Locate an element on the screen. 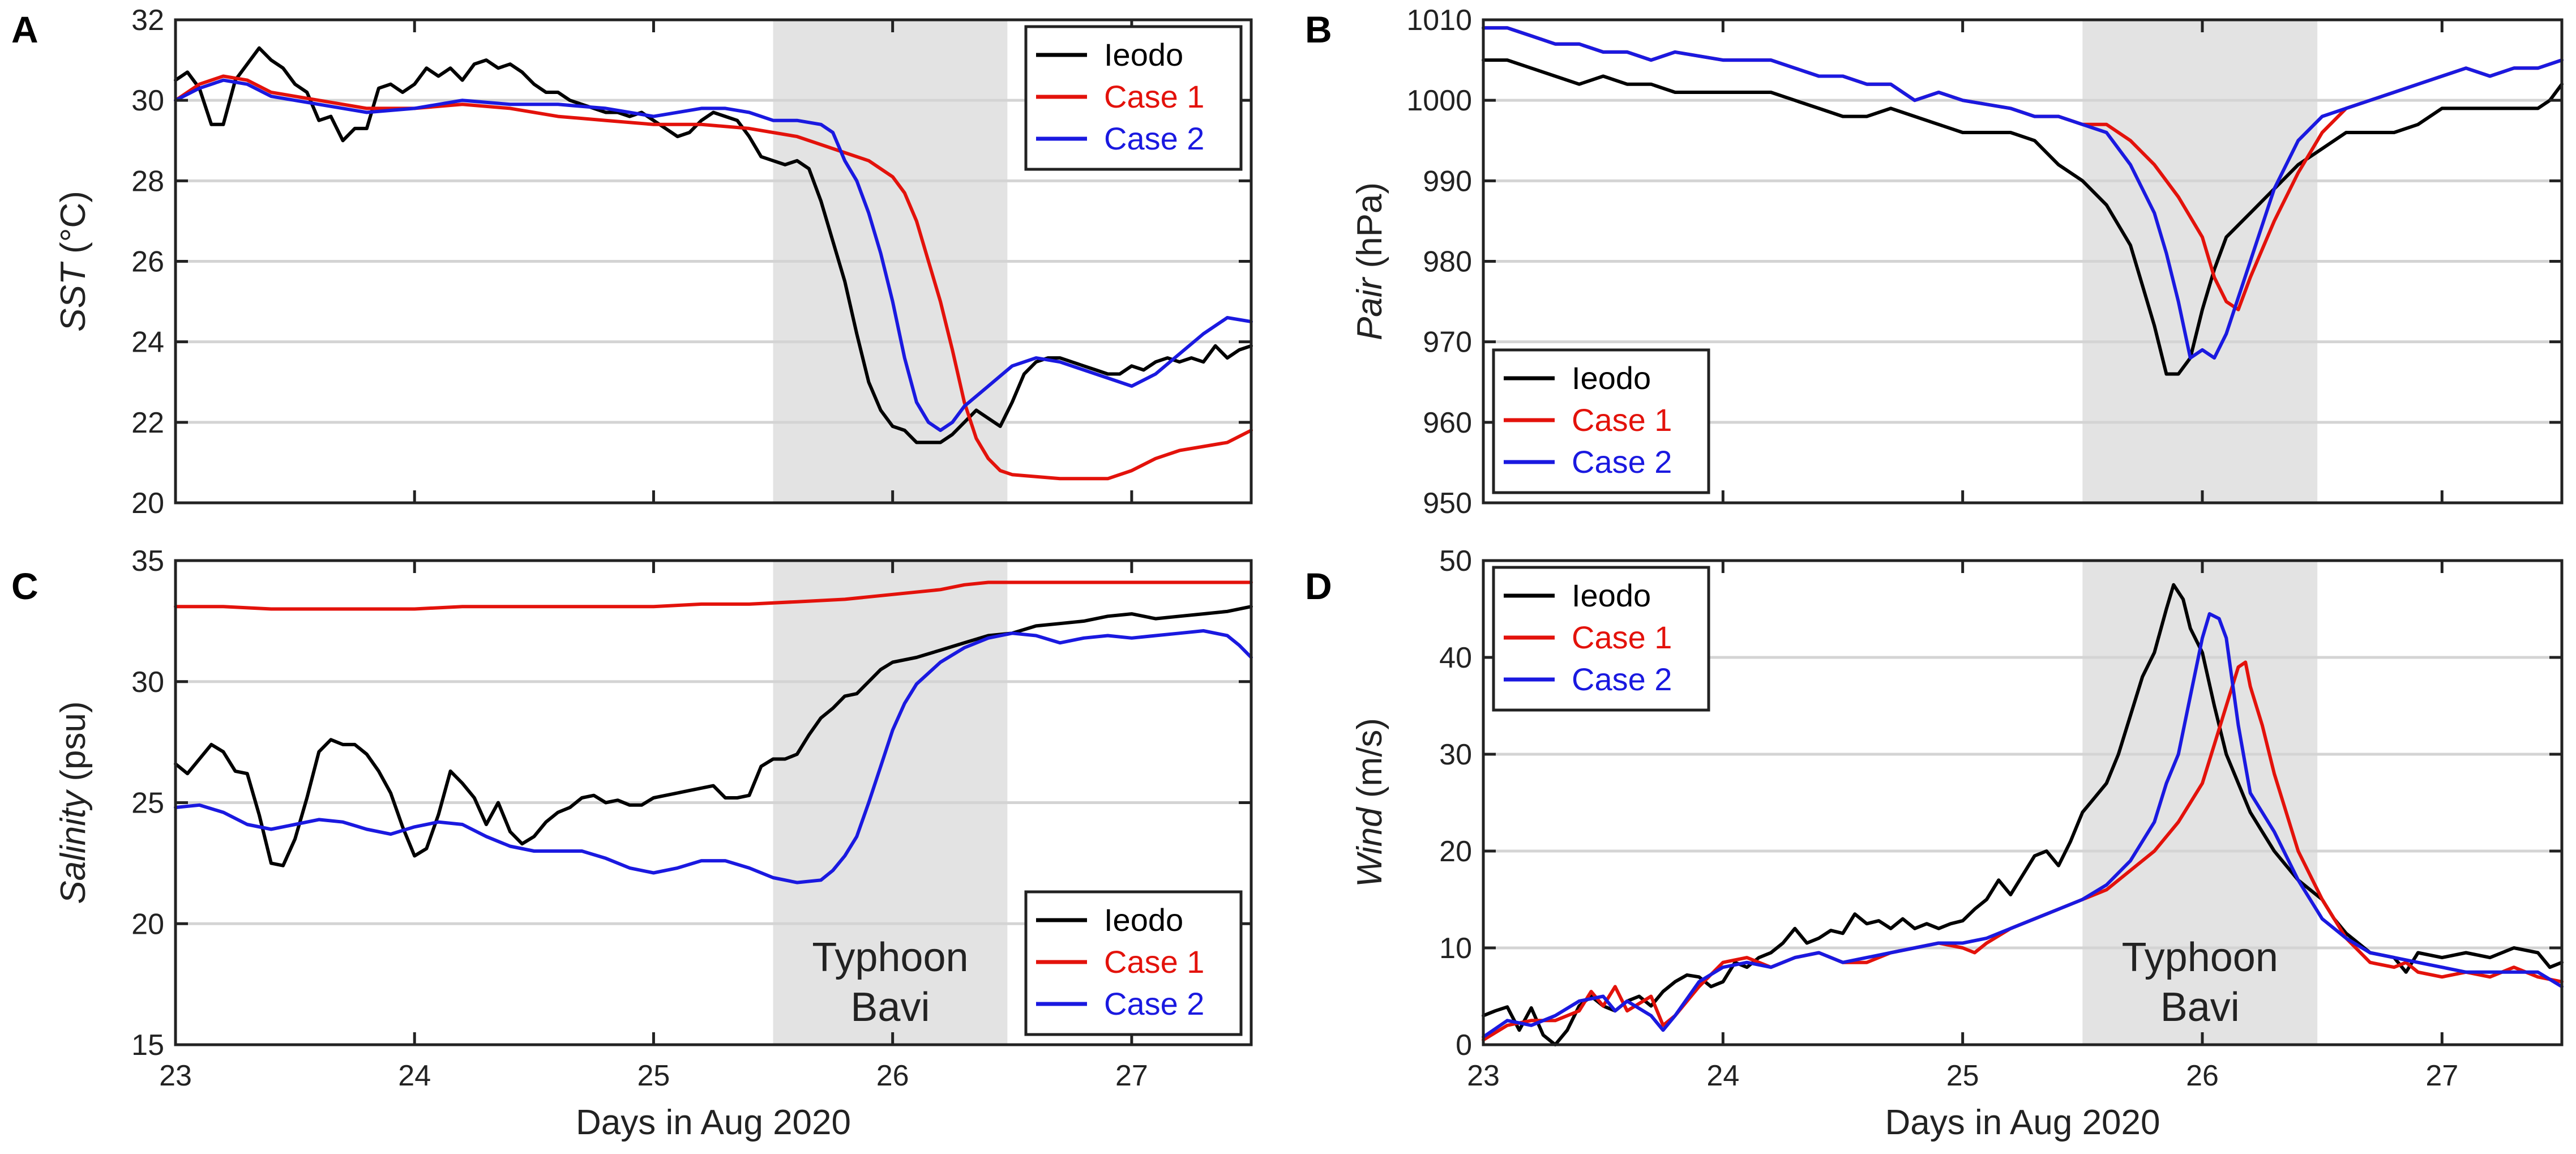 The height and width of the screenshot is (1154, 2576). y-axis-title-unit: (hPa) is located at coordinates (1369, 230).